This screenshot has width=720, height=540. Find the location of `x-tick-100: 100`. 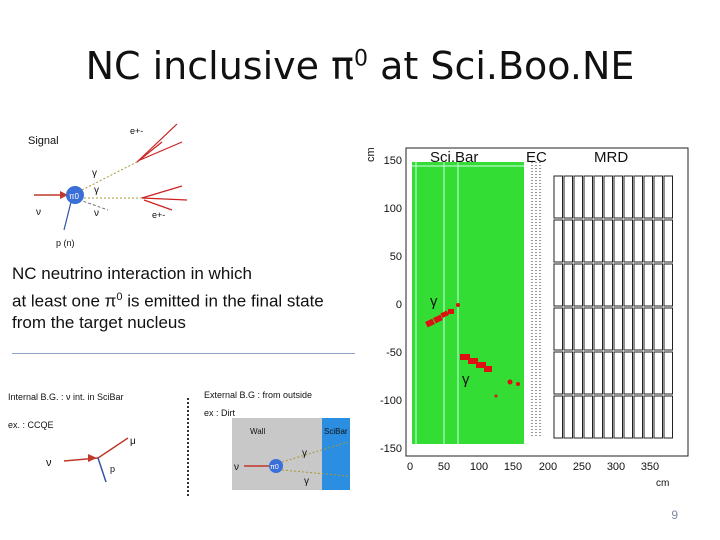

x-tick-100: 100 is located at coordinates (479, 467).